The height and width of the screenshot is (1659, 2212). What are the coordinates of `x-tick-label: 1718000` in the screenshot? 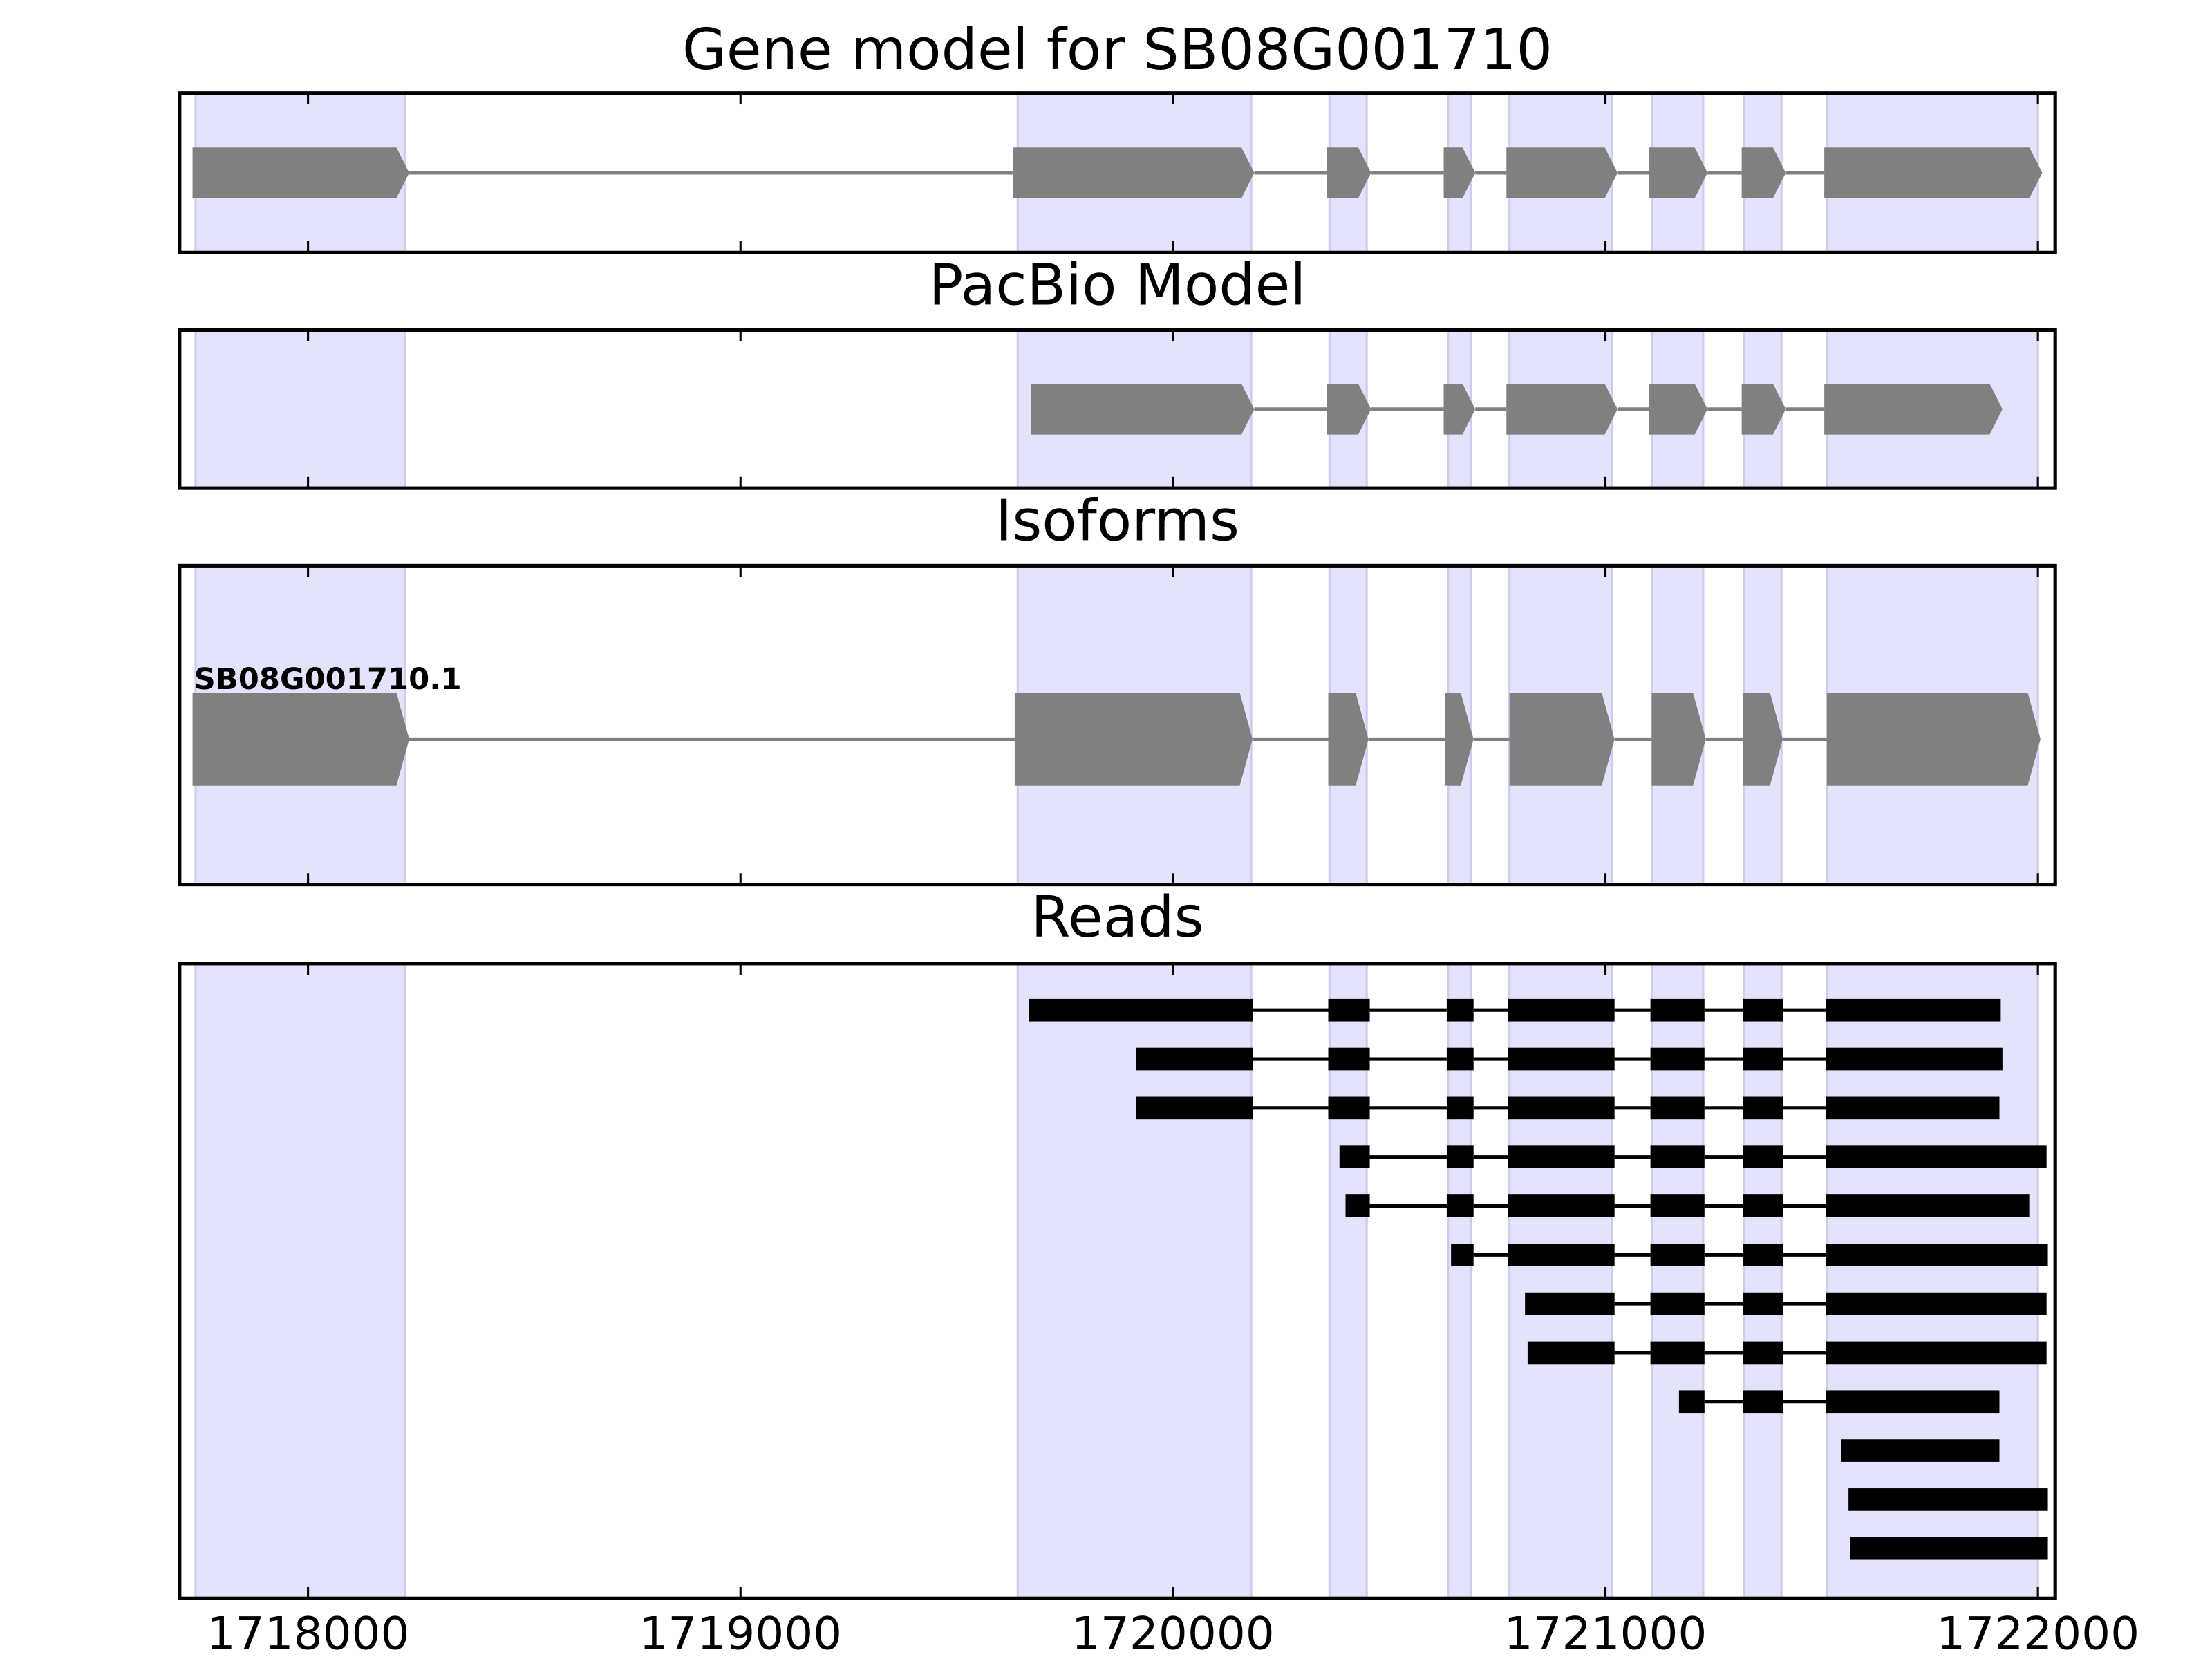 It's located at (308, 1633).